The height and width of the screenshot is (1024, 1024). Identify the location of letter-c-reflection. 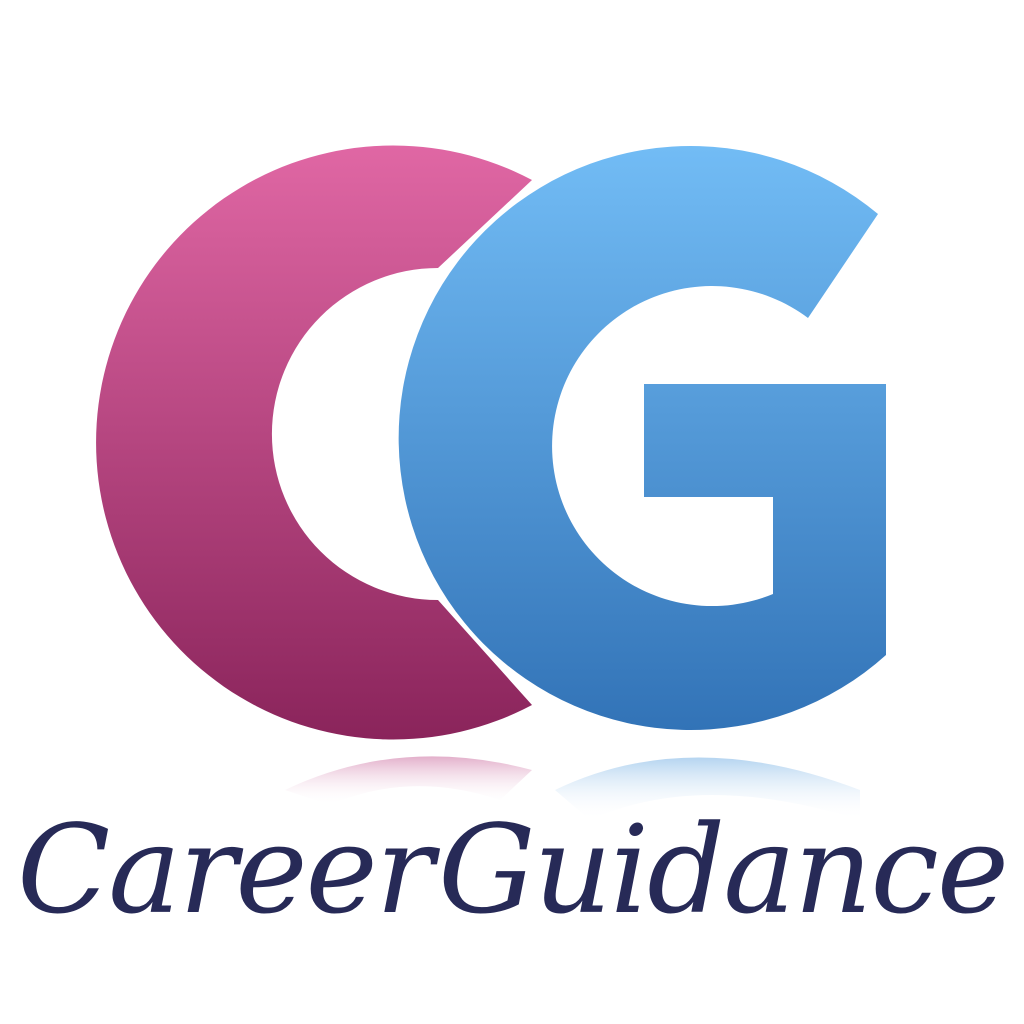
(408, 780).